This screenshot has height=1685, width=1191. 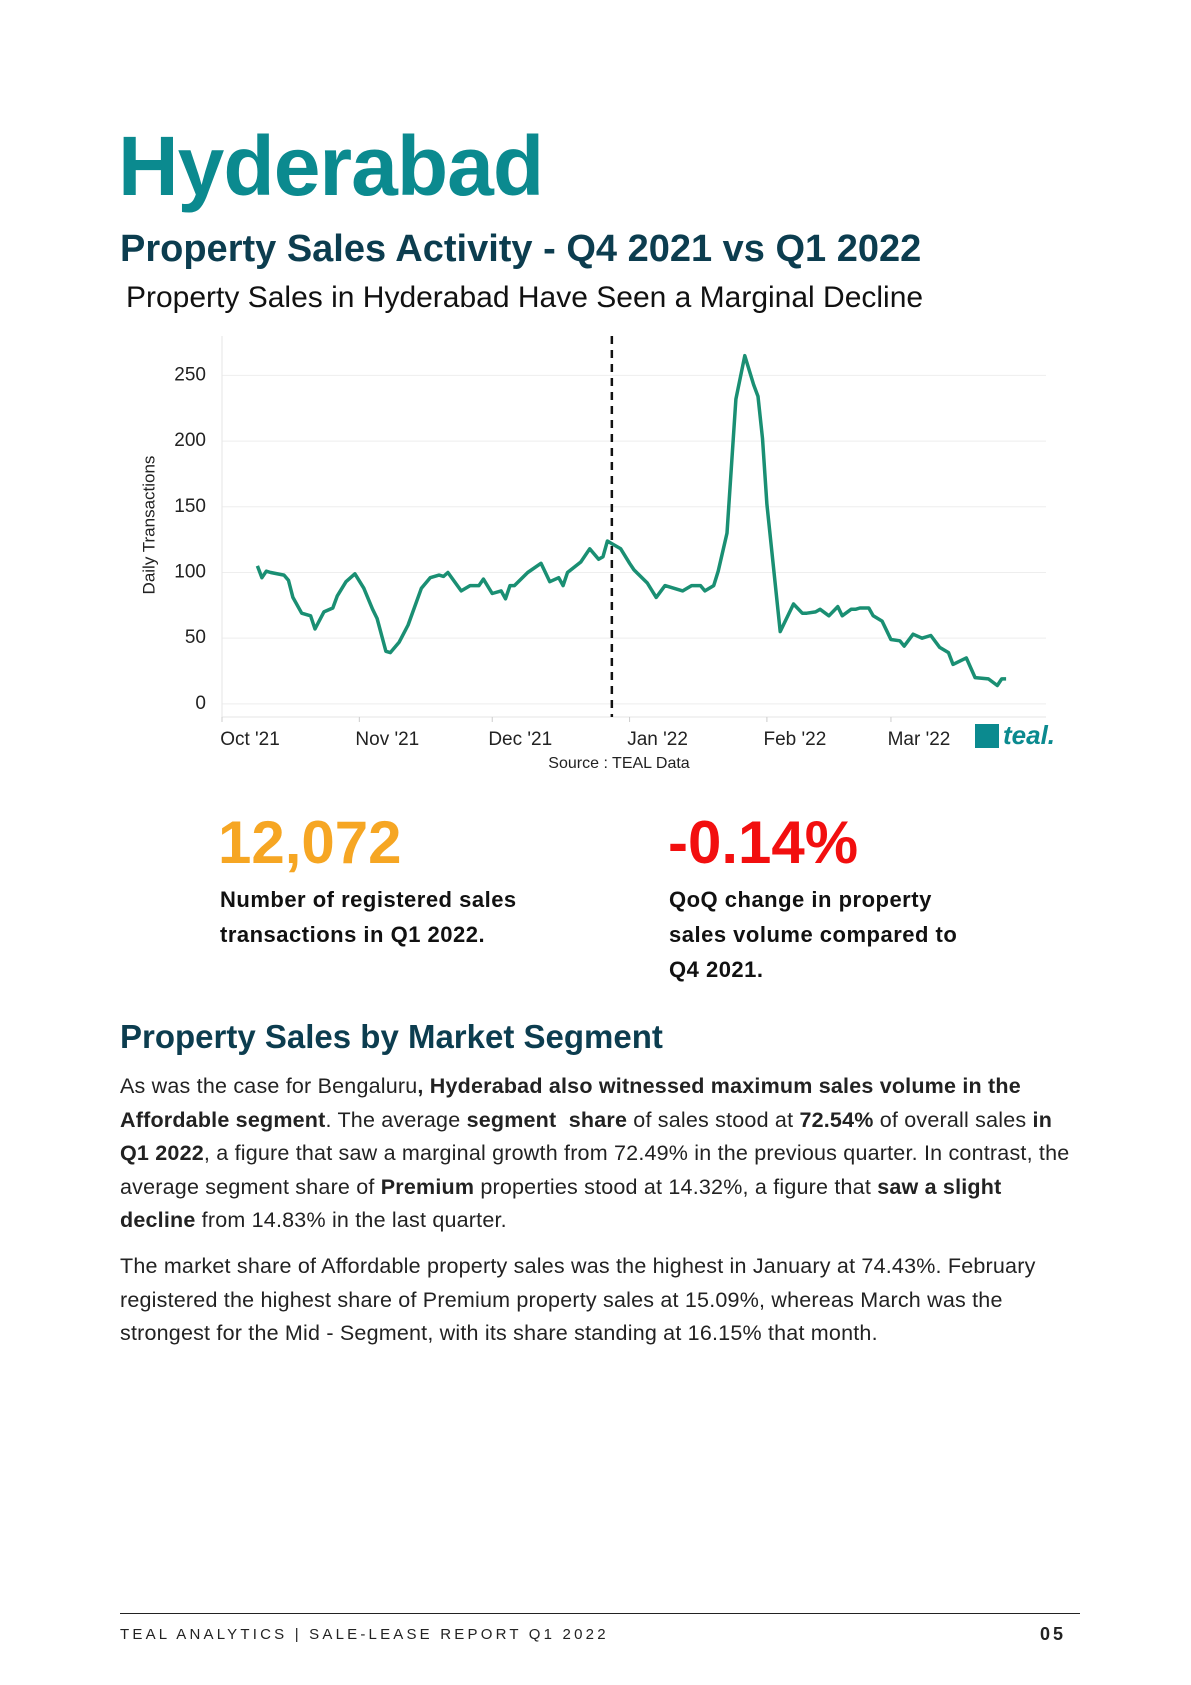 I want to click on bold-text: saw a slight decline, so click(x=564, y=1203).